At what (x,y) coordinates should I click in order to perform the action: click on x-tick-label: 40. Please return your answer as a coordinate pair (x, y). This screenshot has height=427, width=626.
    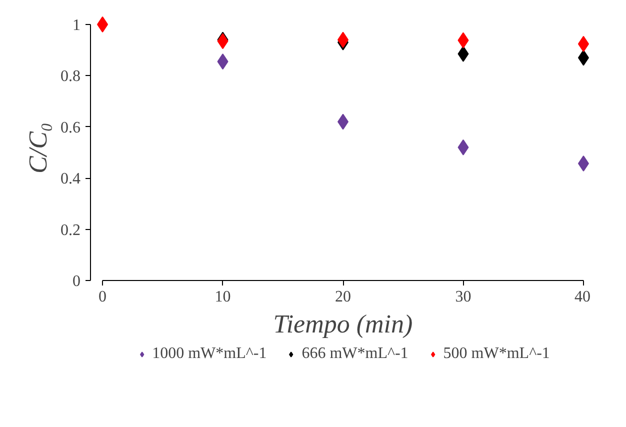
    Looking at the image, I should click on (582, 297).